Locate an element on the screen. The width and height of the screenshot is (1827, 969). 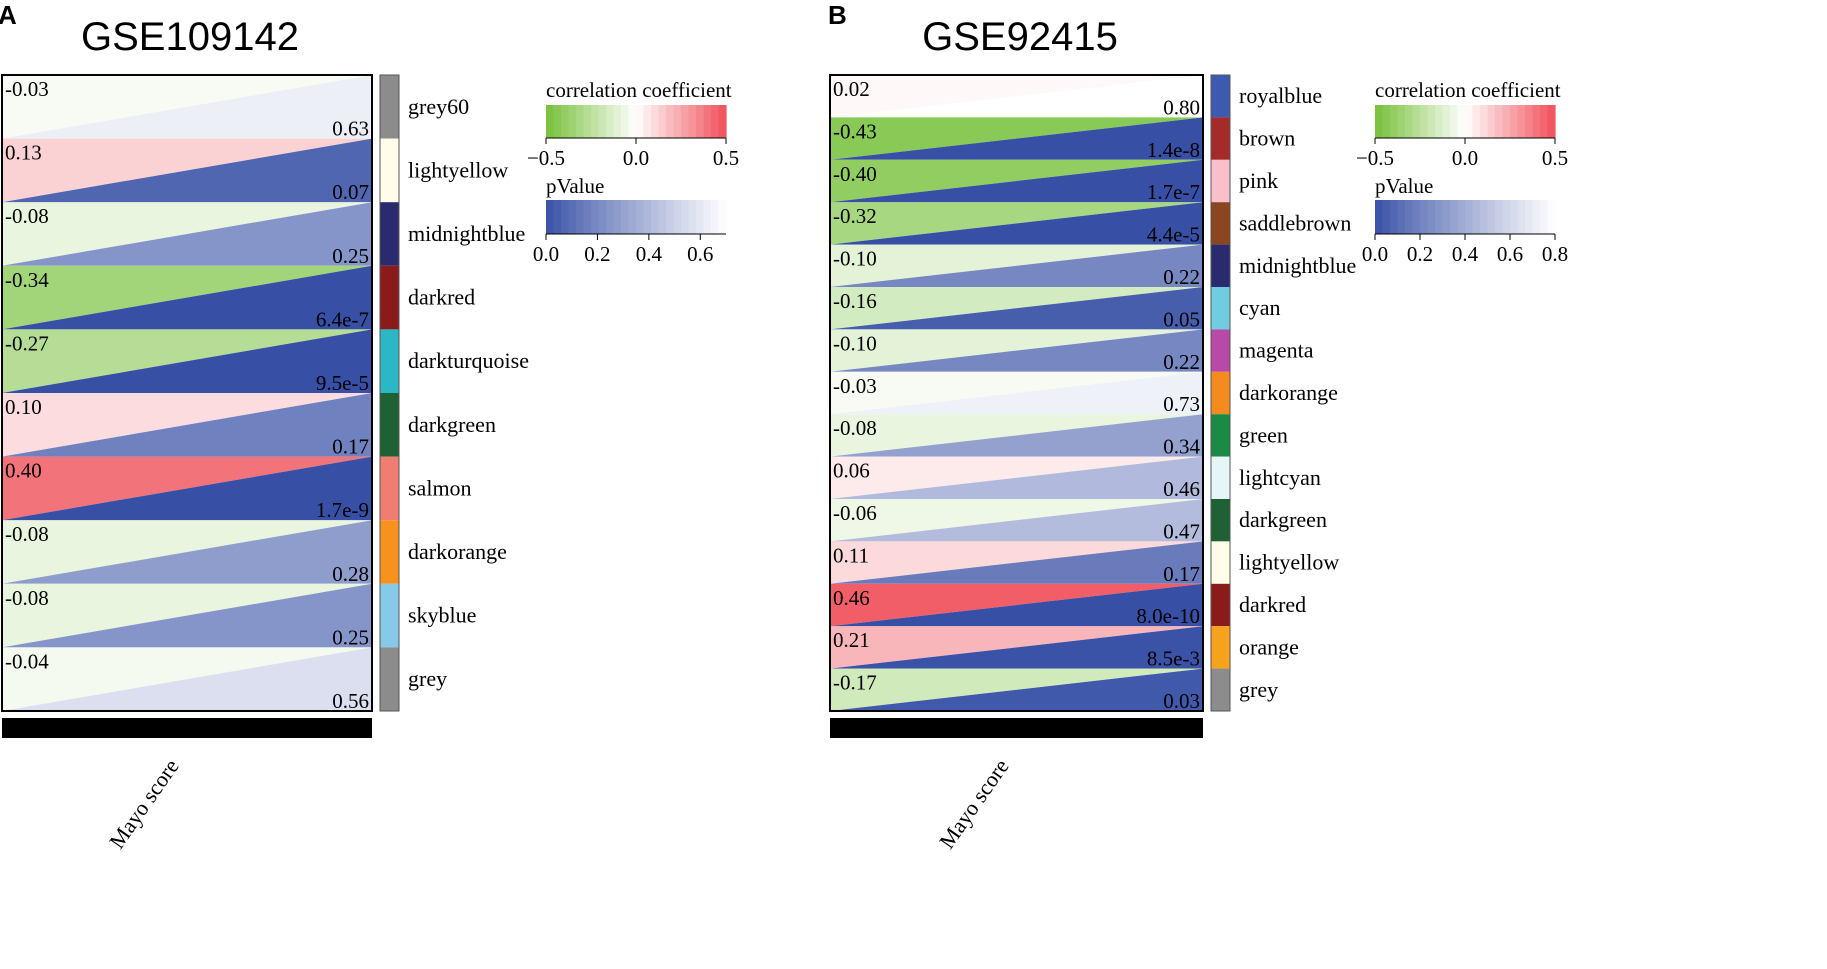
corr-label: 0.06 is located at coordinates (851, 471).